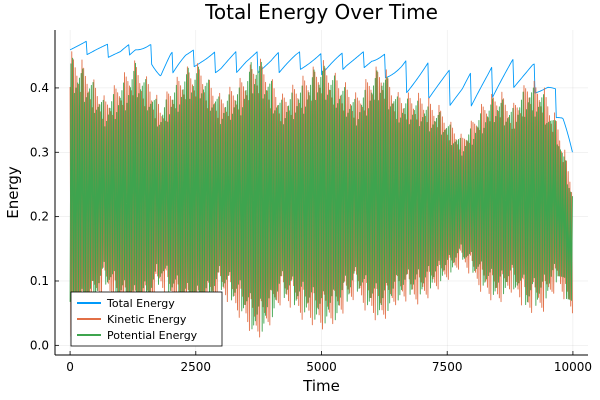 The width and height of the screenshot is (600, 400). Describe the element at coordinates (152, 335) in the screenshot. I see `legend-label: Potential Energy` at that location.